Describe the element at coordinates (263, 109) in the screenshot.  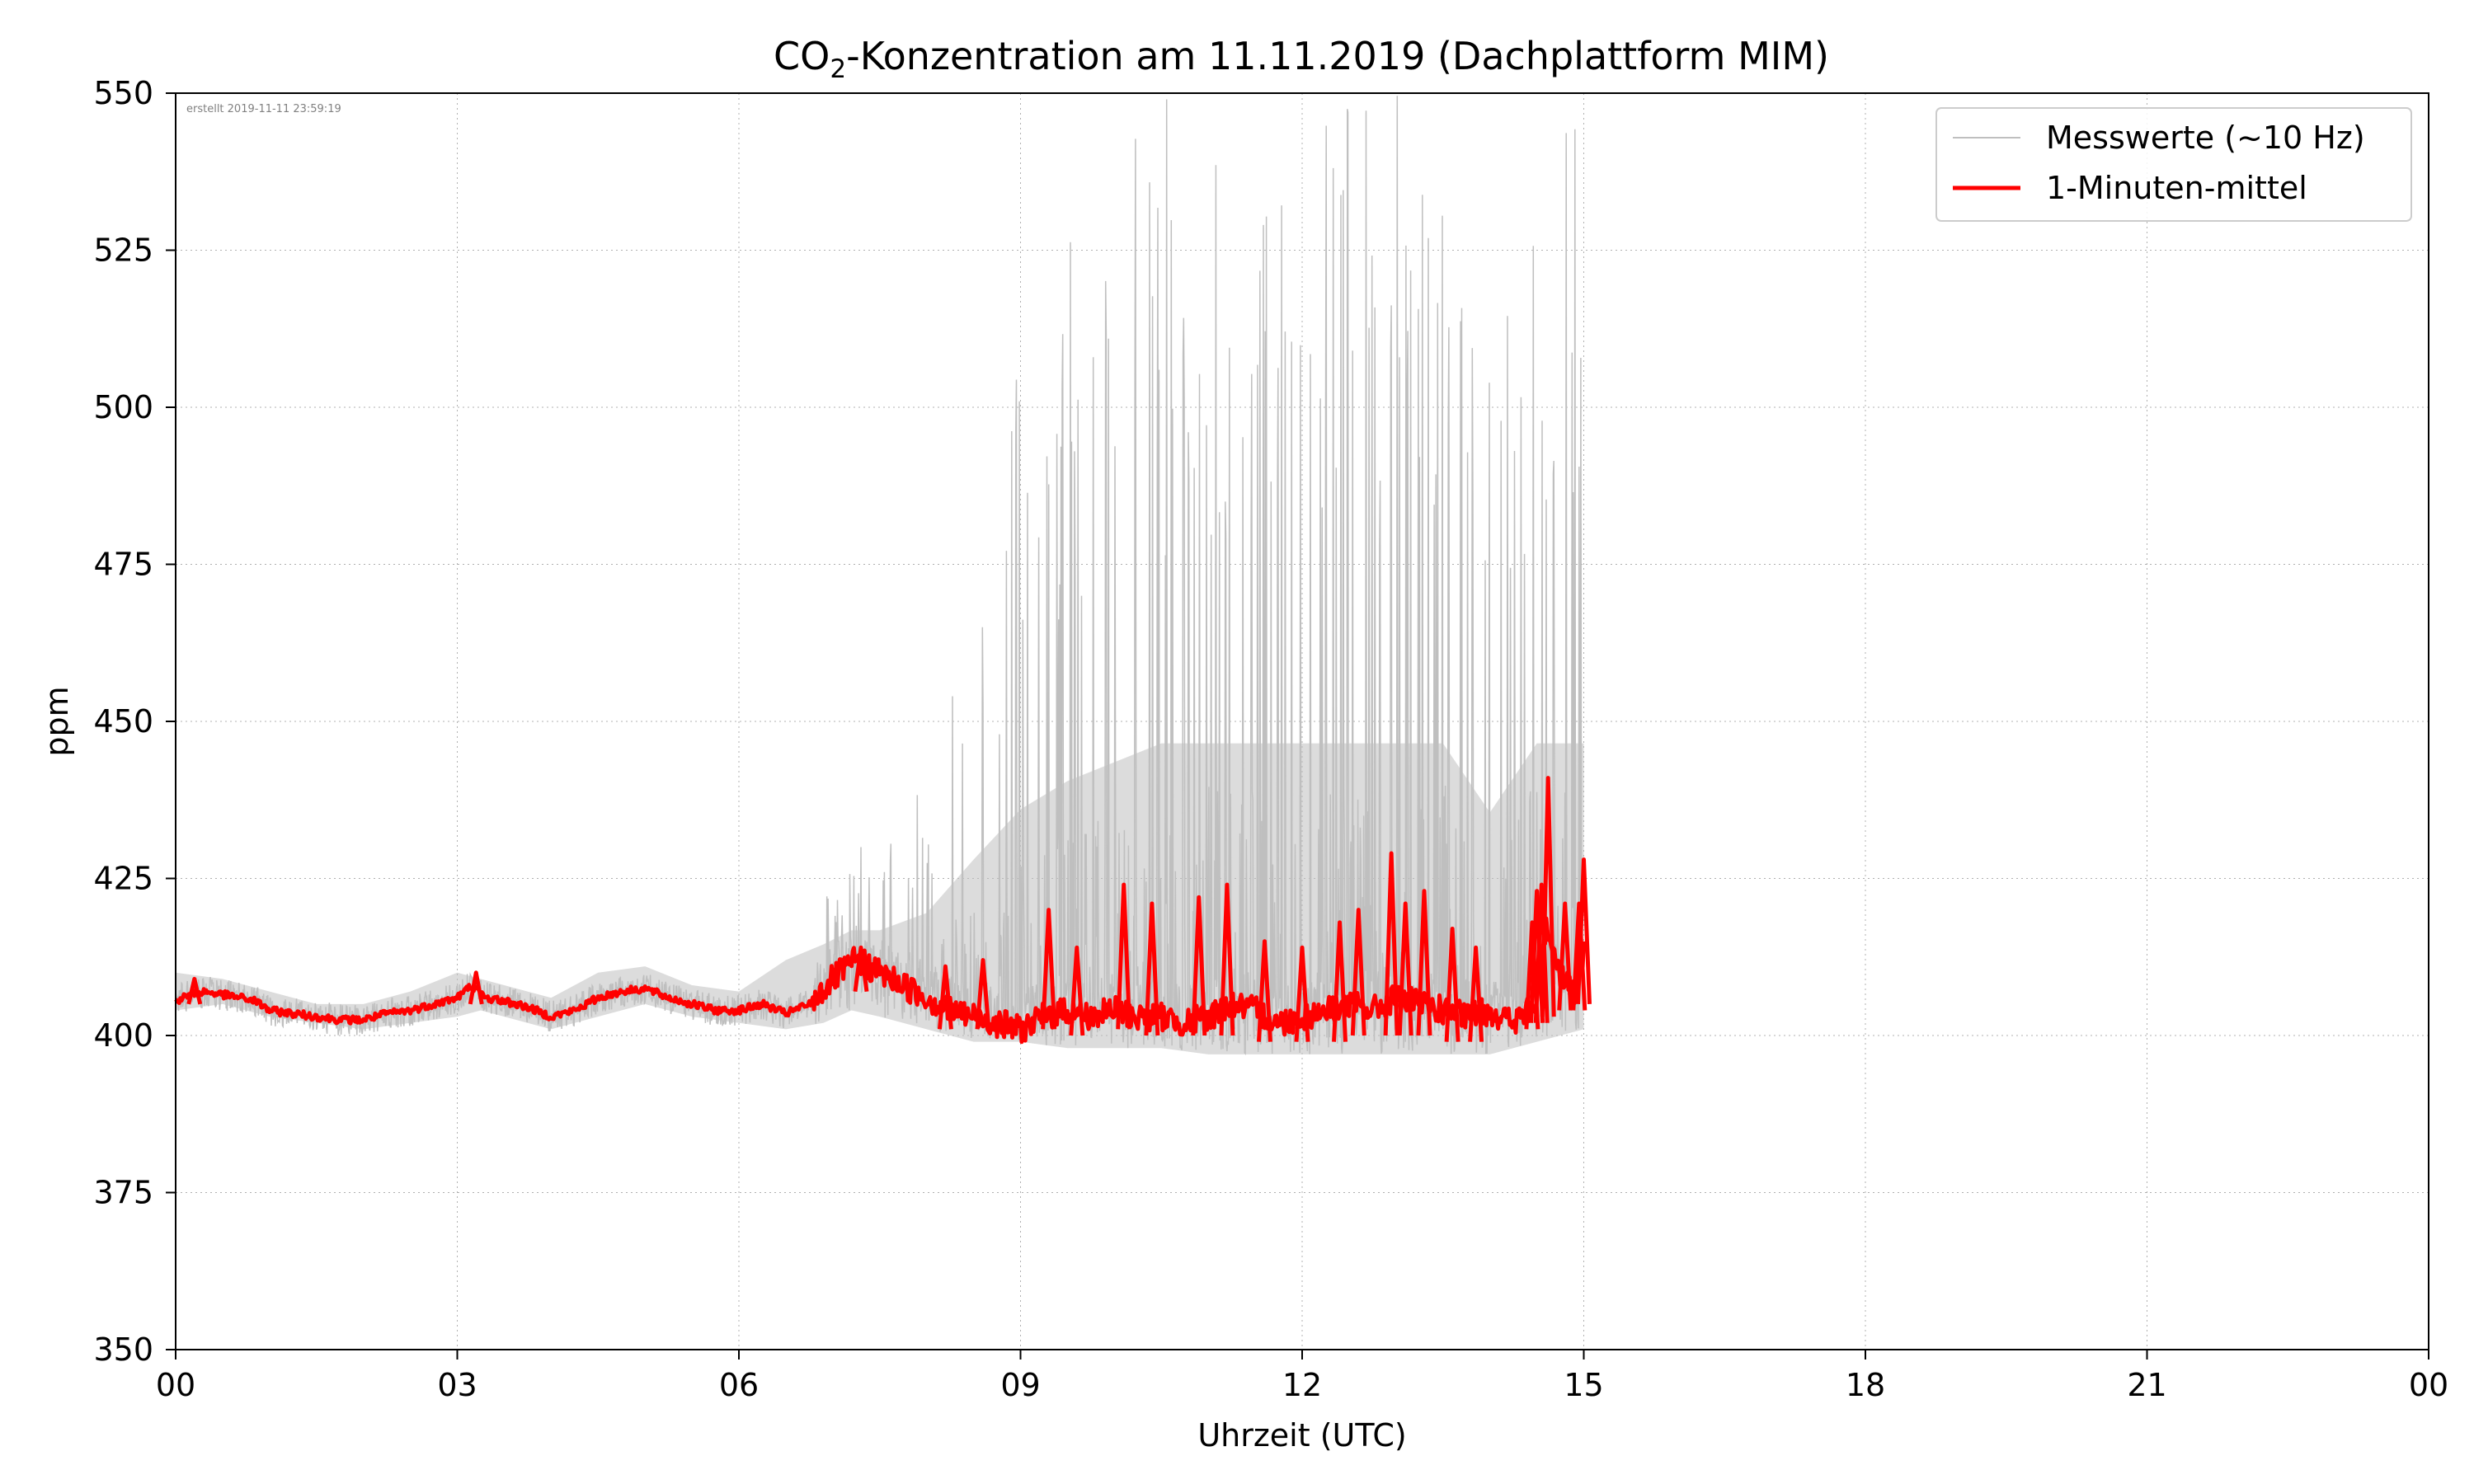
I see `created-timestamp: erstellt 2019-11-11 23:59:19` at that location.